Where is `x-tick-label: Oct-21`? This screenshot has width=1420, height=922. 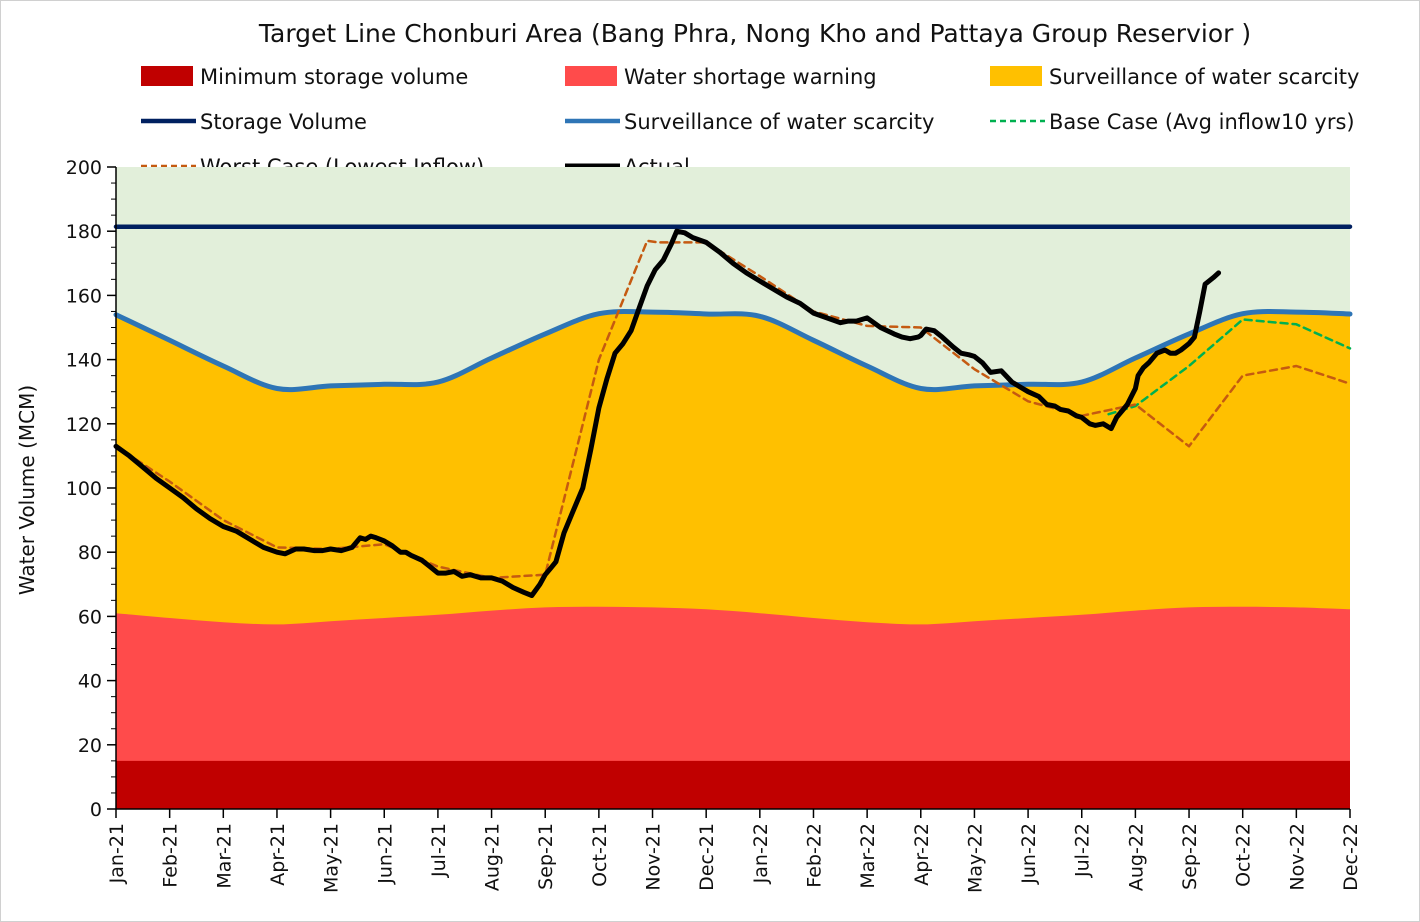
x-tick-label: Oct-21 is located at coordinates (600, 855).